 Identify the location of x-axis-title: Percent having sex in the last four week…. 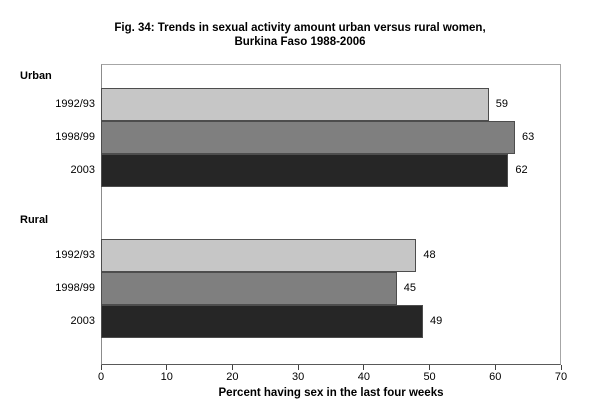
(331, 393).